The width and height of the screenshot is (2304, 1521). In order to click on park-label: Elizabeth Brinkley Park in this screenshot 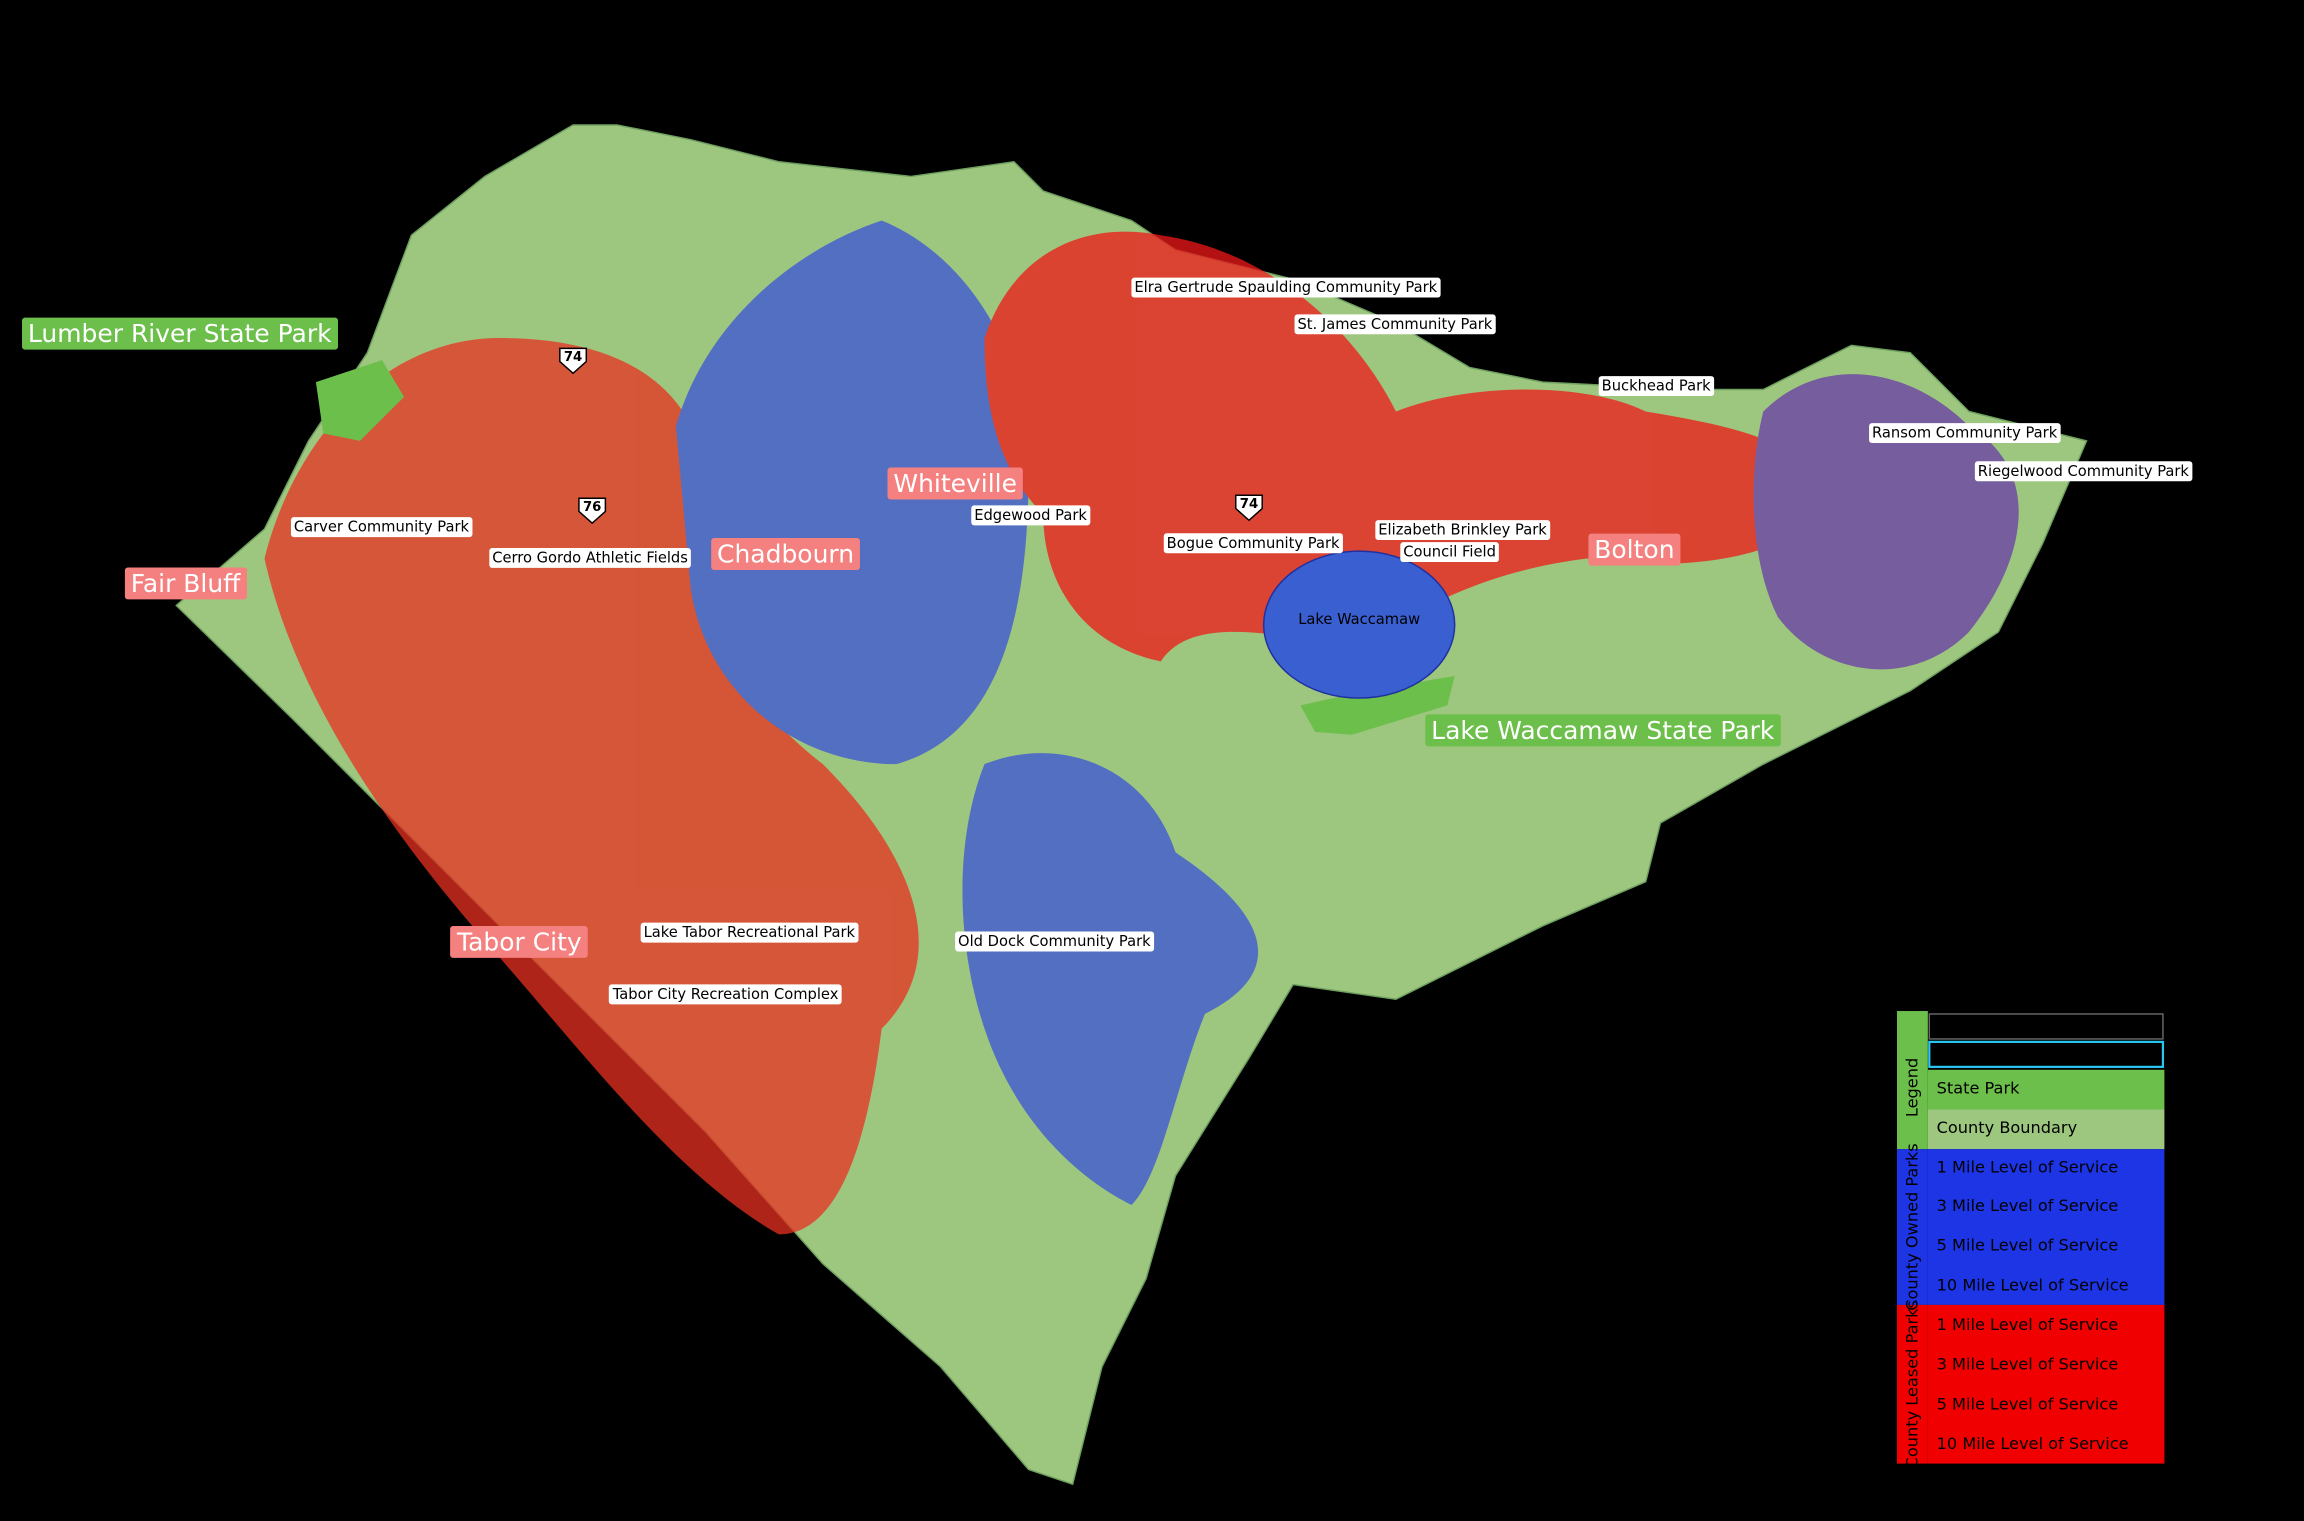, I will do `click(1462, 530)`.